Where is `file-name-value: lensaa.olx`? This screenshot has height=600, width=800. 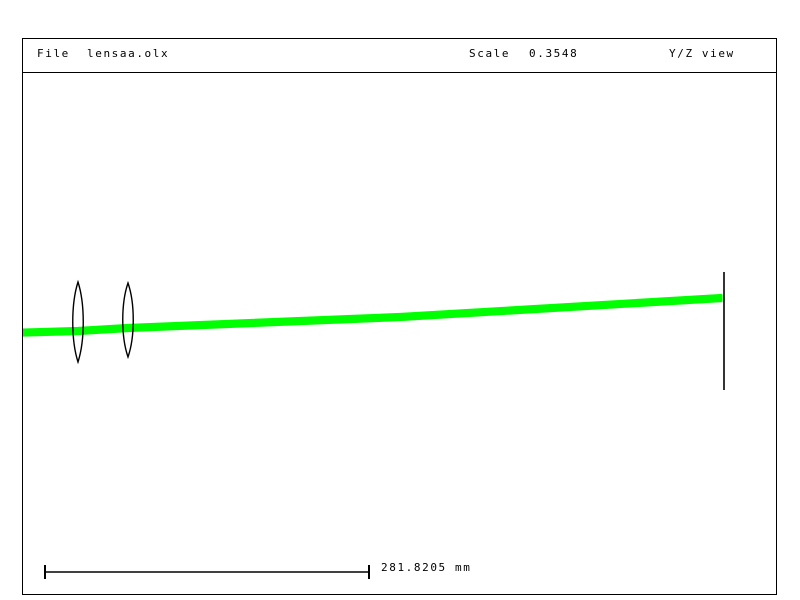 file-name-value: lensaa.olx is located at coordinates (128, 53).